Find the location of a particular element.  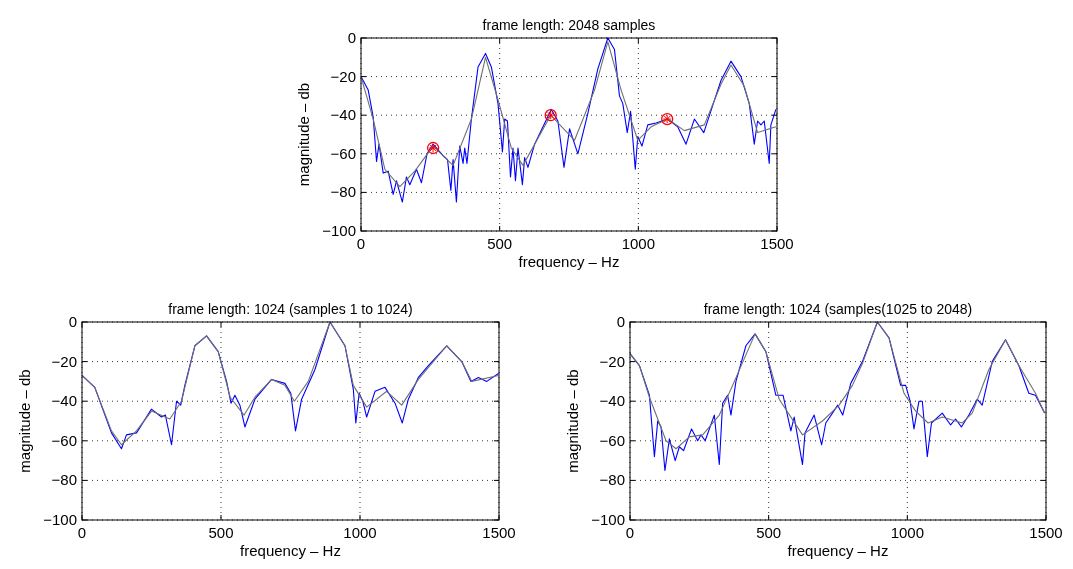

chart-title: frame length: 1024 (samples(1025 to 2048) is located at coordinates (838, 309).